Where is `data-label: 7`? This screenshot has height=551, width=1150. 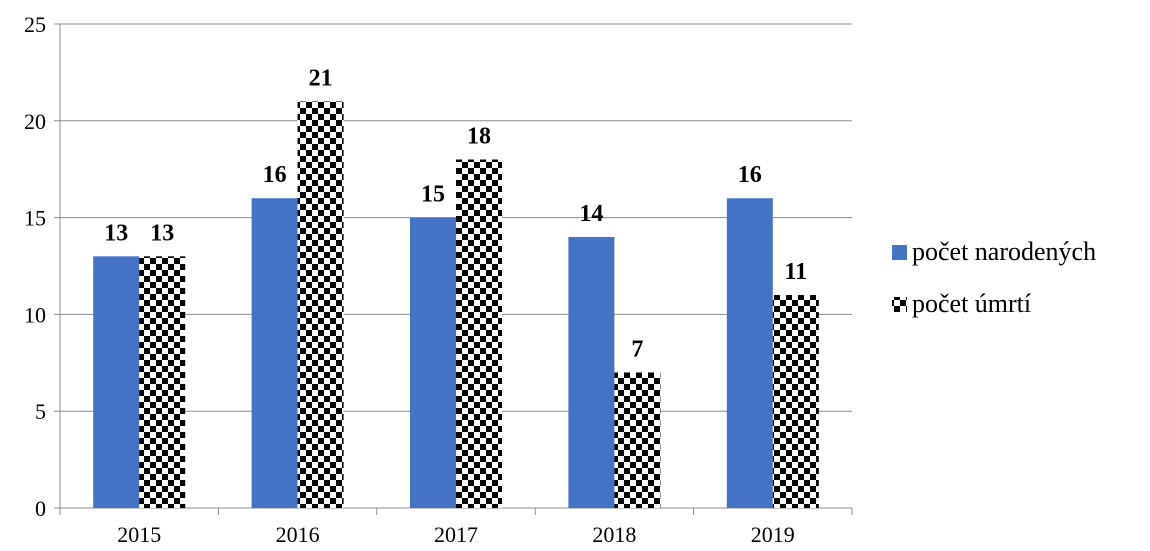 data-label: 7 is located at coordinates (637, 349).